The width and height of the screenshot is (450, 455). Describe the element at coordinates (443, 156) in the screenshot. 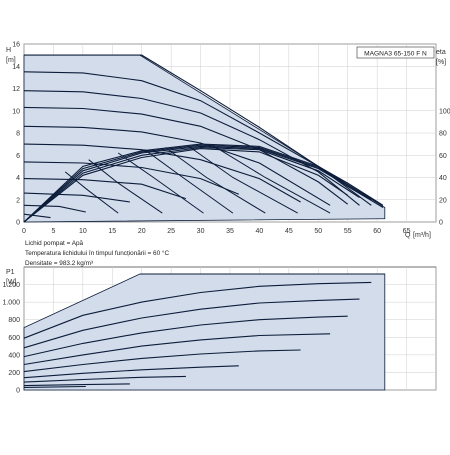

I see `efficiency-tick-label: 60` at that location.